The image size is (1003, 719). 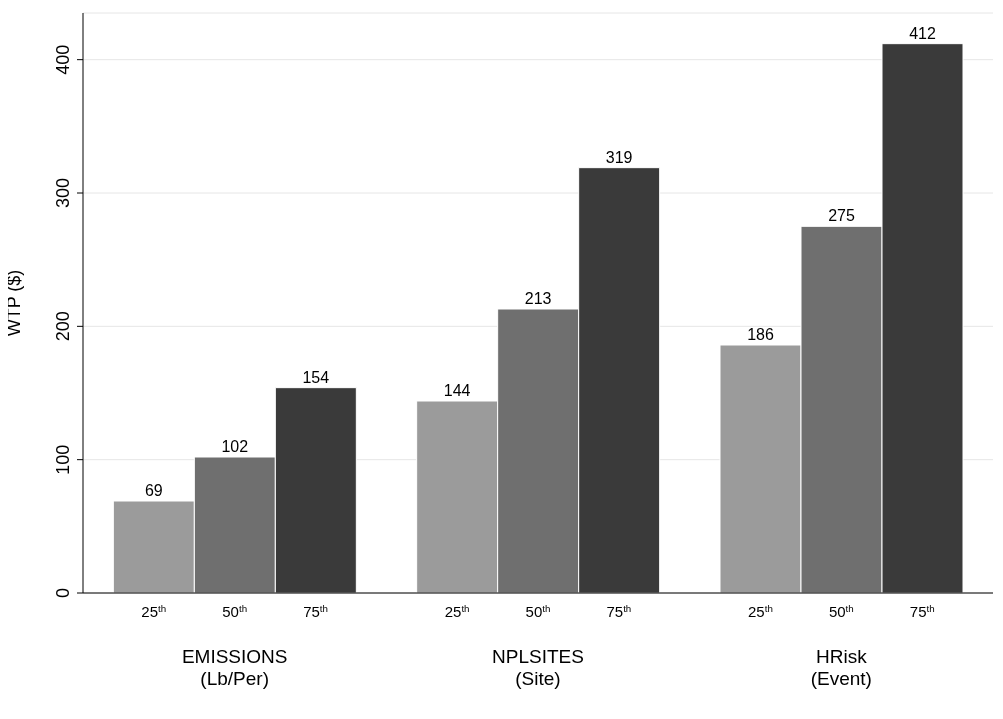 What do you see at coordinates (234, 667) in the screenshot?
I see `x-tick-label: EMISSIONS (Lb/Per)` at bounding box center [234, 667].